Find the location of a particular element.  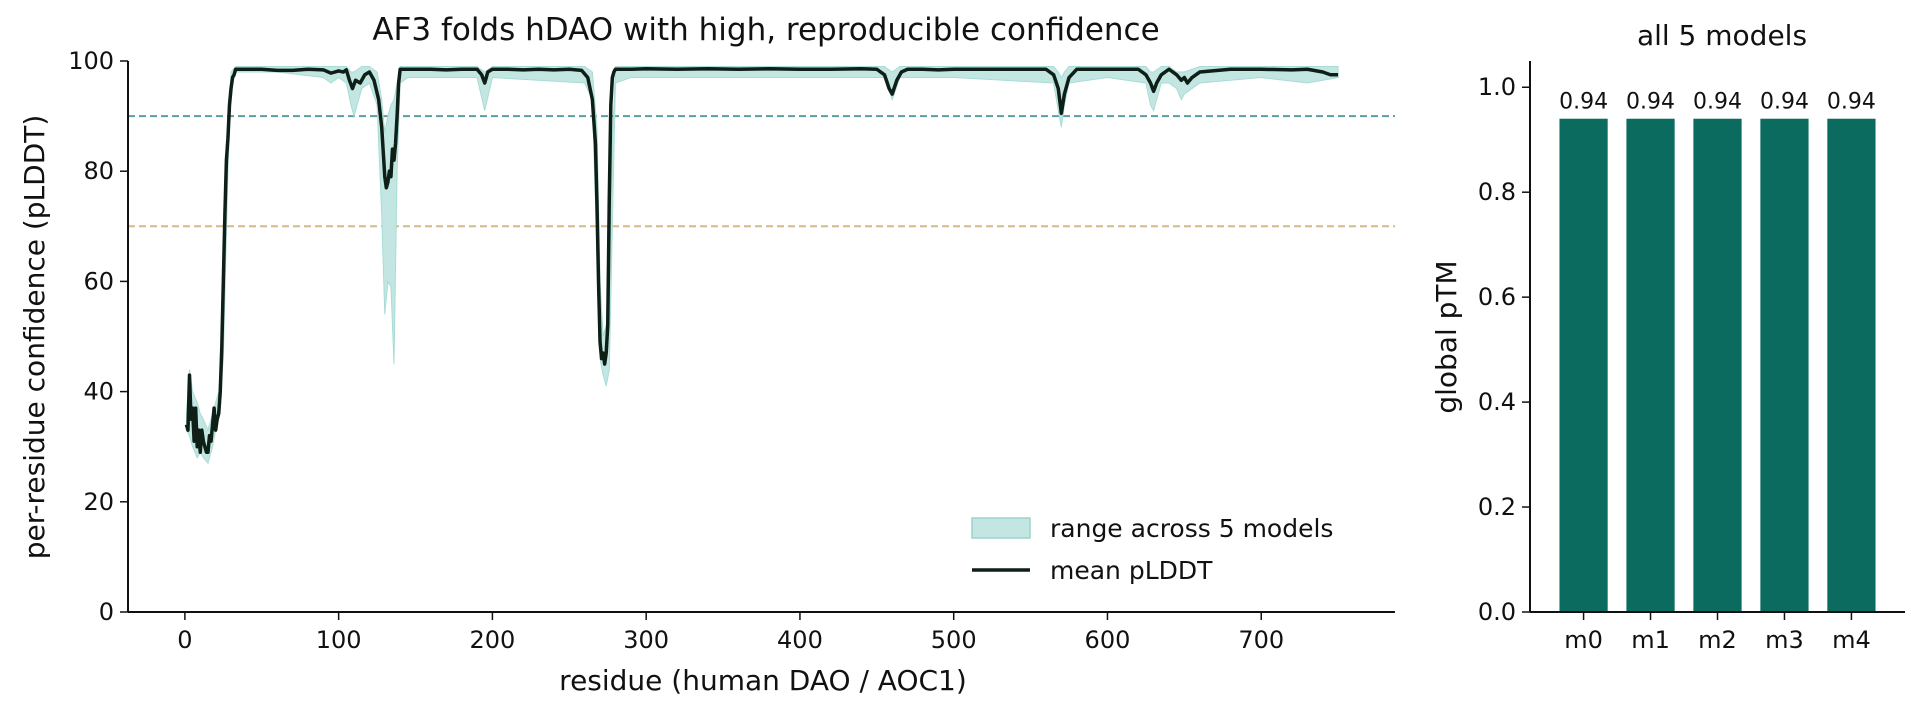

ptm-y-tick-label: 0.2 is located at coordinates (1497, 507).